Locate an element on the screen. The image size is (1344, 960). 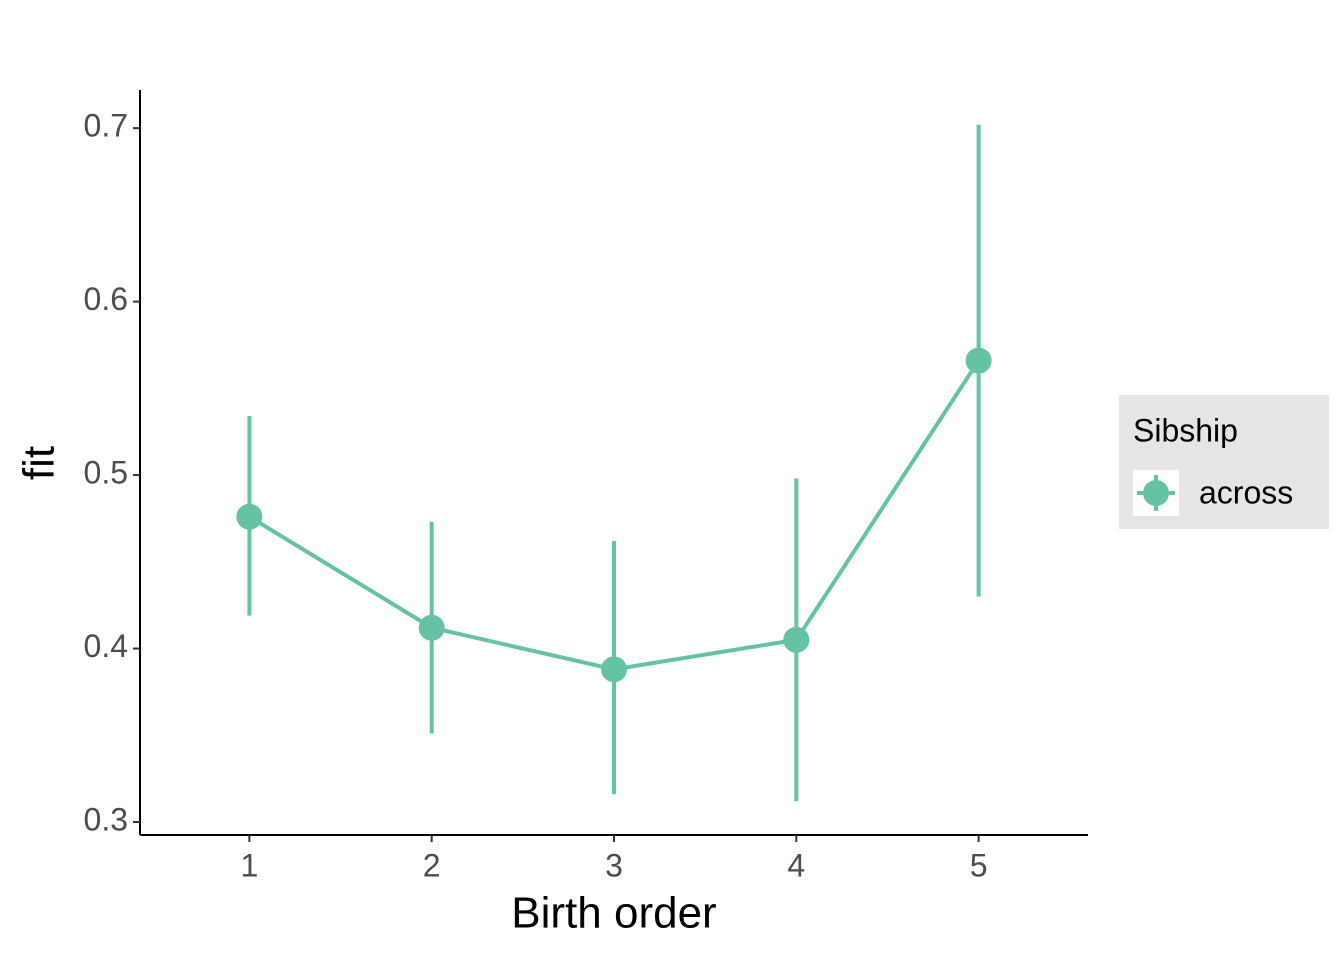
y-tick-label: 0.5 is located at coordinates (106, 473).